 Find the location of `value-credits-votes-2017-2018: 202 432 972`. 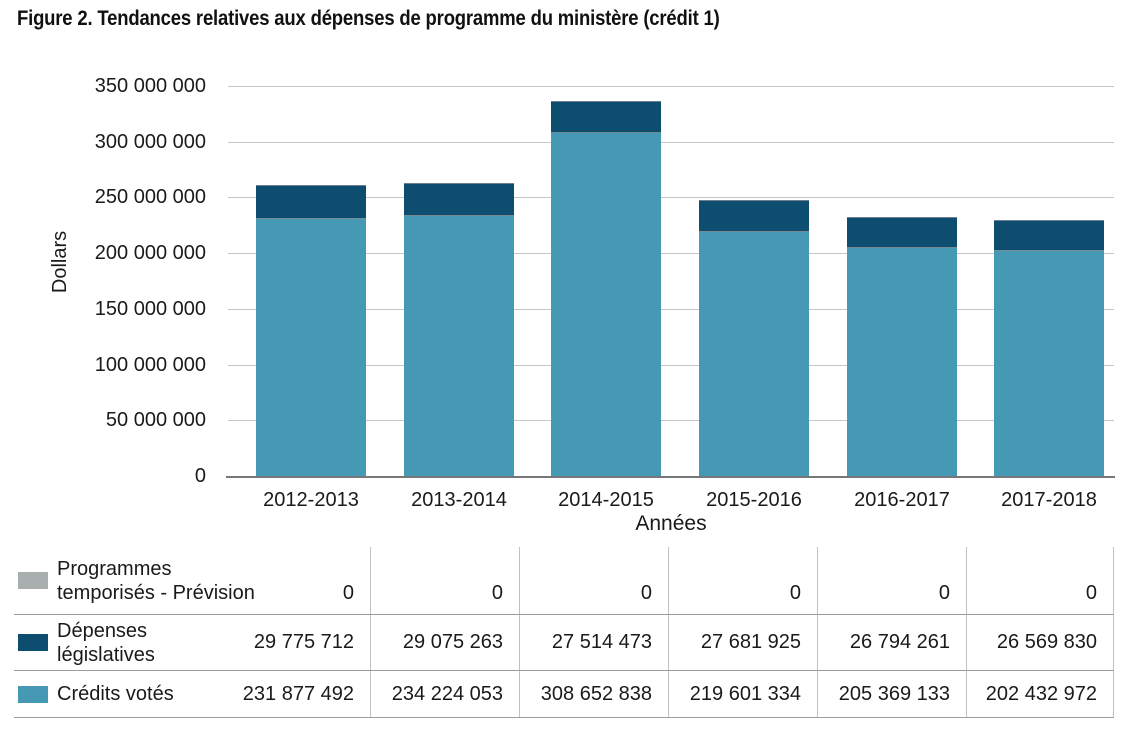

value-credits-votes-2017-2018: 202 432 972 is located at coordinates (1041, 693).